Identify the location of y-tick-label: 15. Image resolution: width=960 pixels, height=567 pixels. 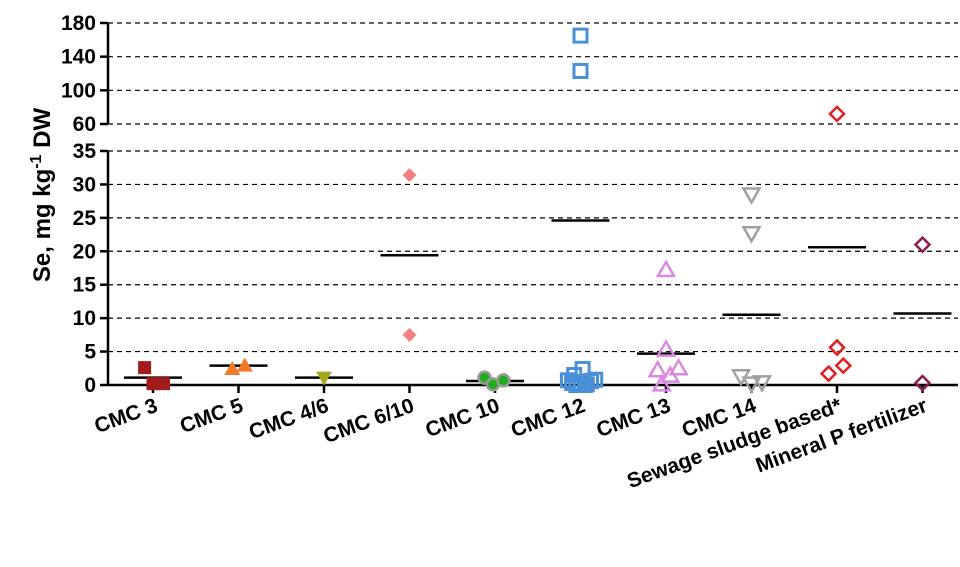
(85, 285).